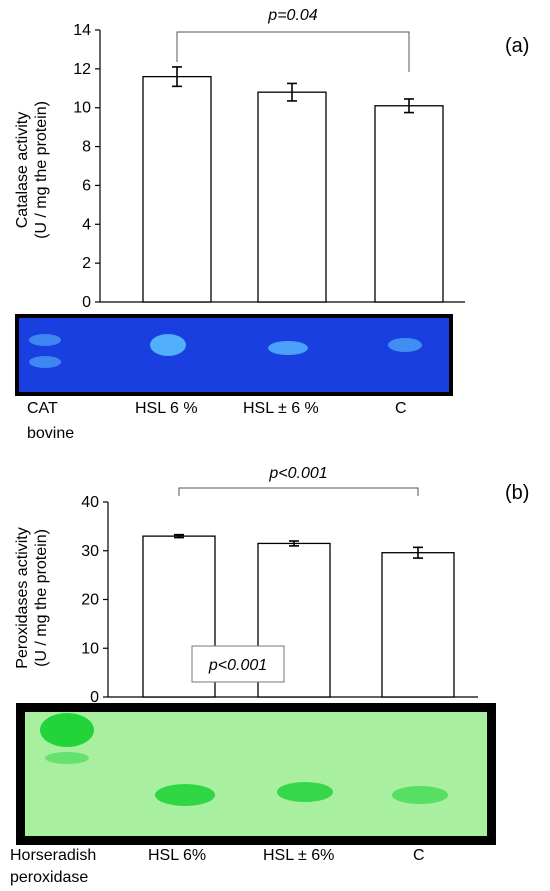 The image size is (550, 891). I want to click on y-tick-label: 12, so click(82, 69).